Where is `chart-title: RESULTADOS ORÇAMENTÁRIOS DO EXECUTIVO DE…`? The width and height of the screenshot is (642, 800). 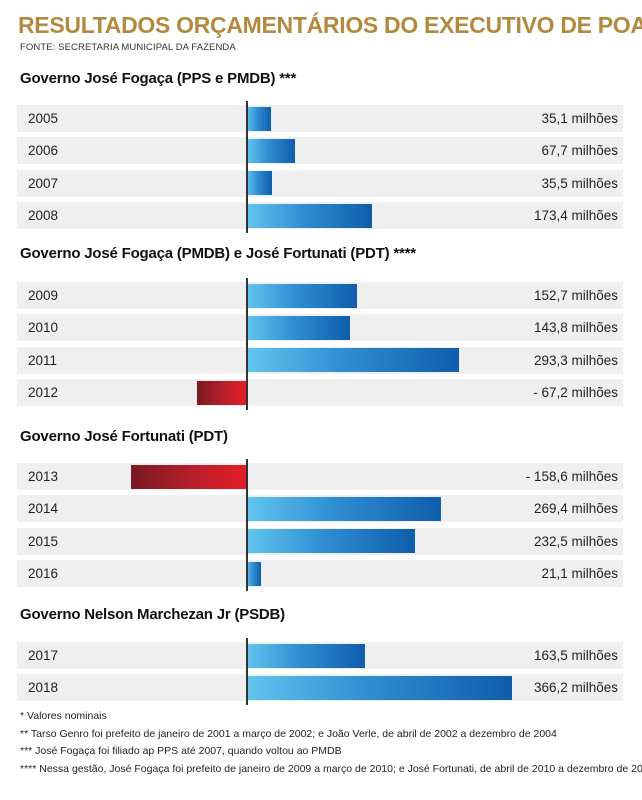
chart-title: RESULTADOS ORÇAMENTÁRIOS DO EXECUTIVO DE… is located at coordinates (330, 25).